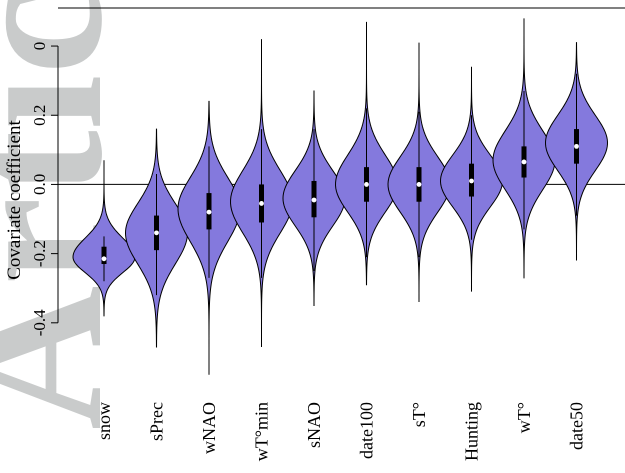 This screenshot has width=625, height=473. Describe the element at coordinates (419, 414) in the screenshot. I see `x-tick-label: sT°` at that location.